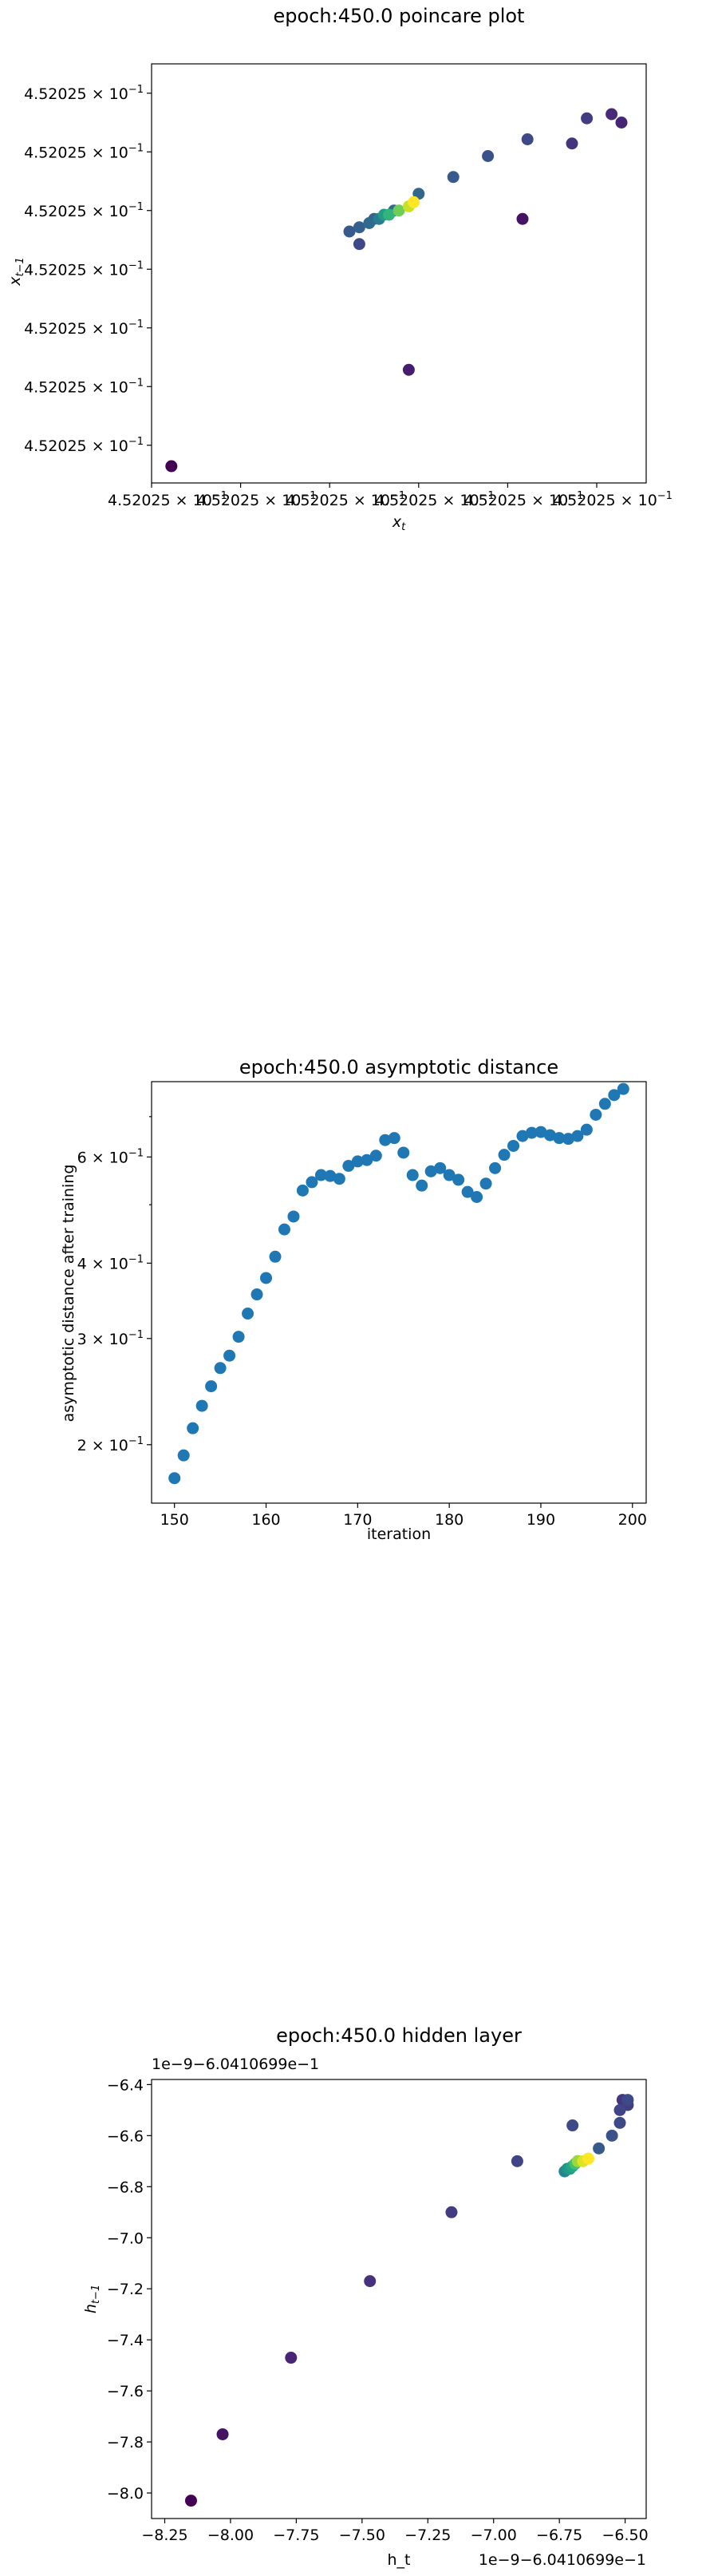 Image resolution: width=714 pixels, height=2576 pixels. I want to click on tick-label: −7.6, so click(126, 2391).